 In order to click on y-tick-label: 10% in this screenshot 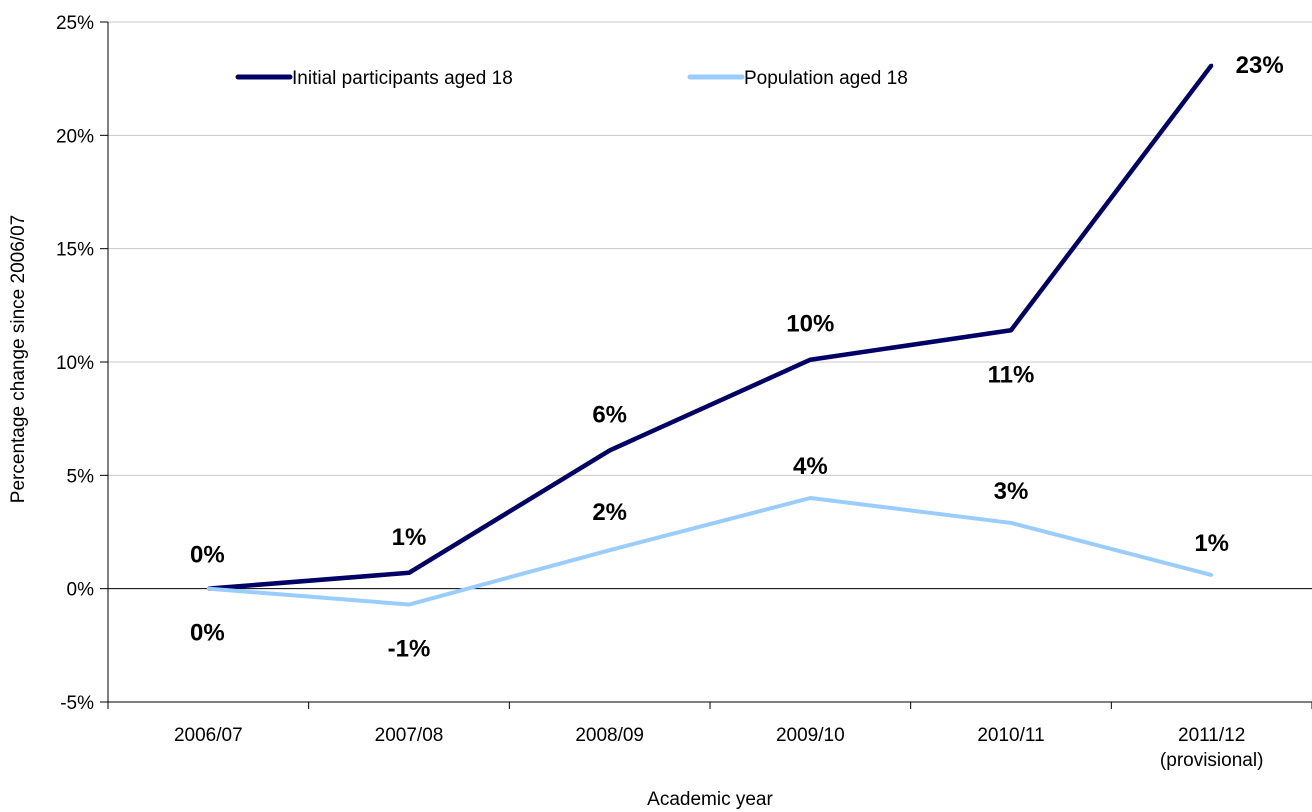, I will do `click(75, 363)`.